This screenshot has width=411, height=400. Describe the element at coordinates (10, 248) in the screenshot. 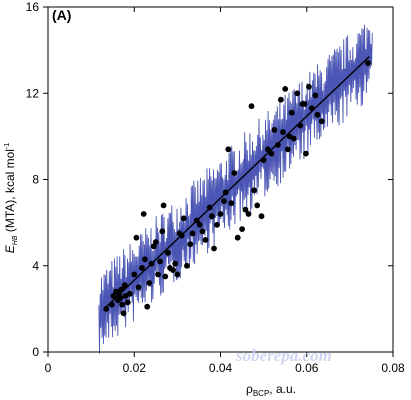

I see `y-axis-title-main: E` at that location.